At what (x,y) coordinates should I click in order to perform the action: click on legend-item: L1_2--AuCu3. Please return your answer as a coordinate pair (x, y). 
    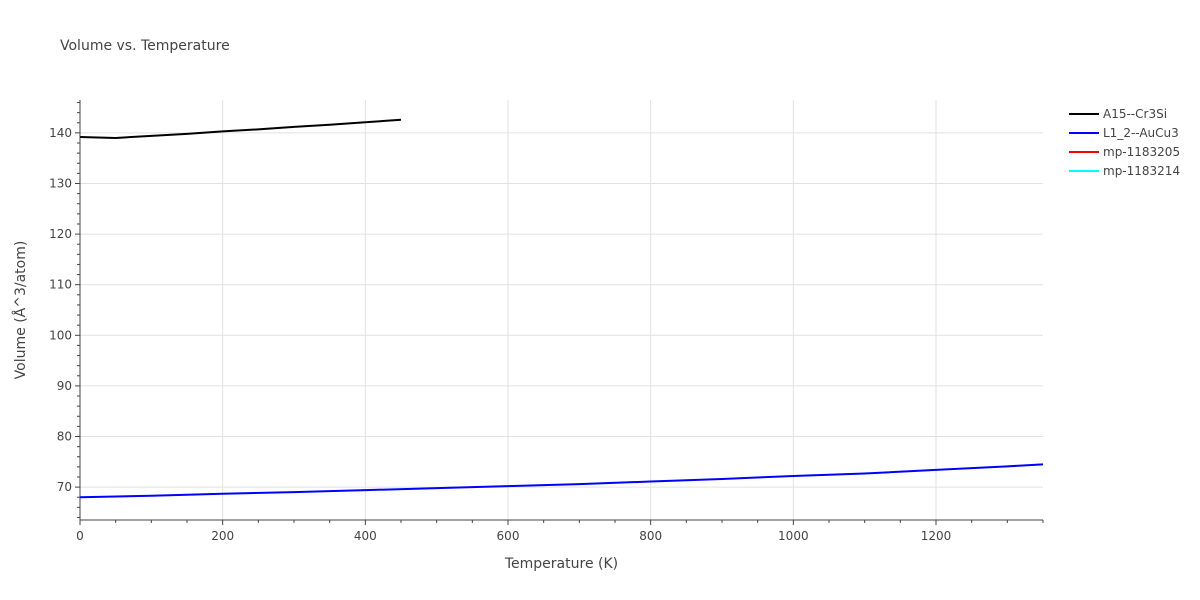
    Looking at the image, I should click on (1124, 133).